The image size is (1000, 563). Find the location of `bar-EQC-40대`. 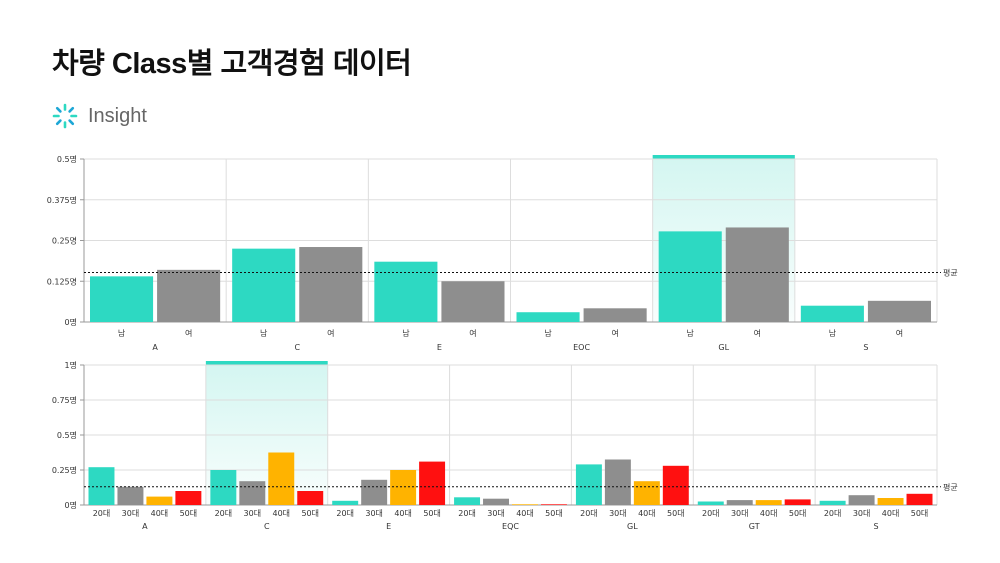

bar-EQC-40대 is located at coordinates (525, 504).